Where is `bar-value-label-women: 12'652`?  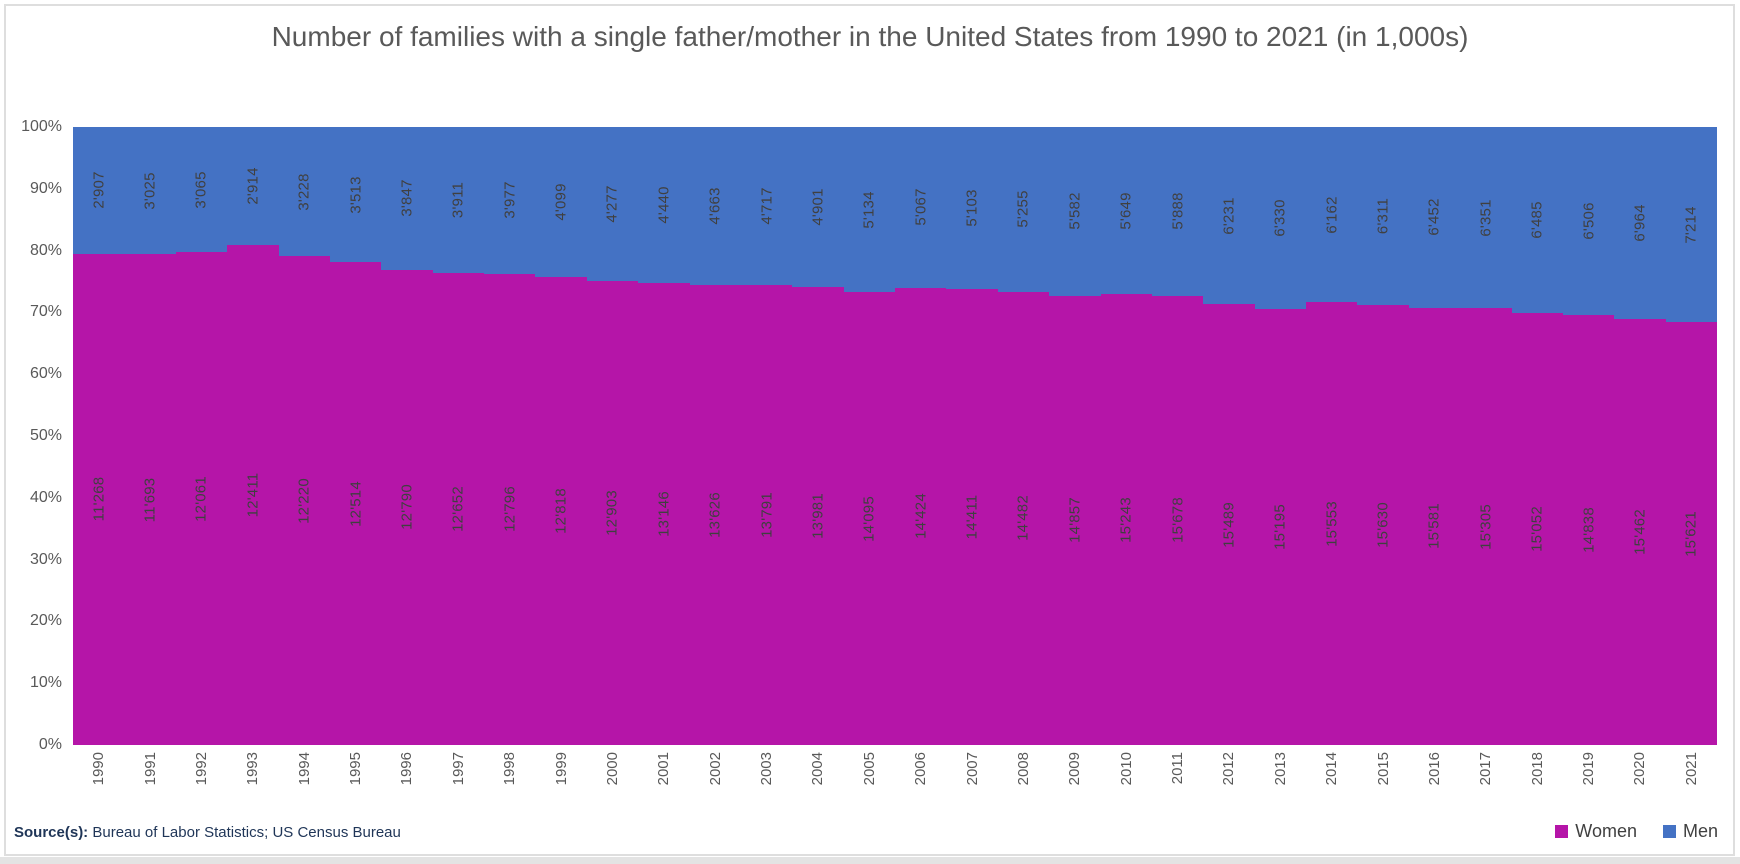 bar-value-label-women: 12'652 is located at coordinates (458, 509).